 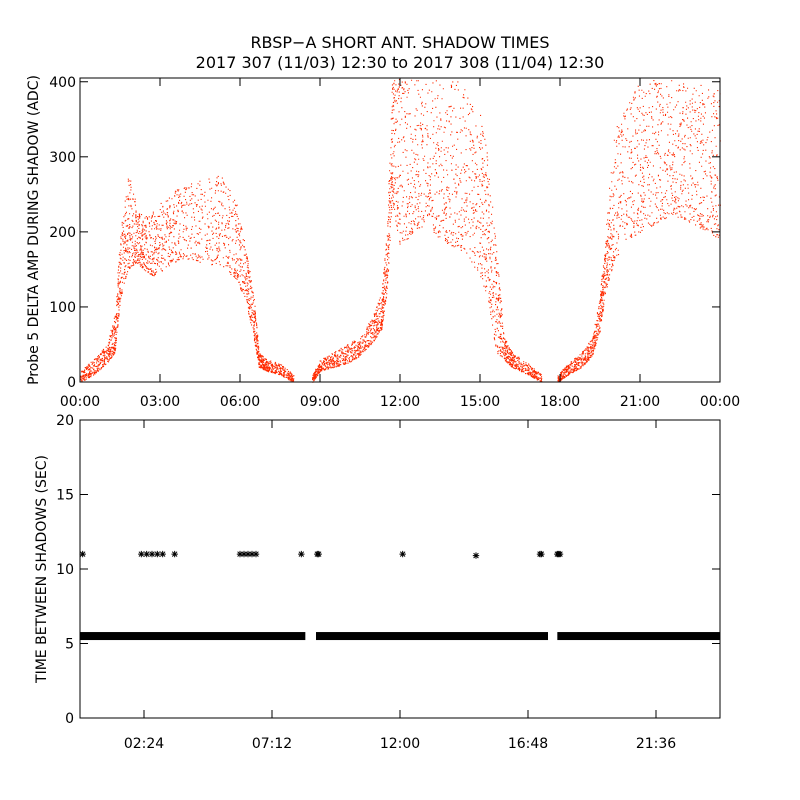 What do you see at coordinates (320, 402) in the screenshot?
I see `top-x-tick-label: 09:00` at bounding box center [320, 402].